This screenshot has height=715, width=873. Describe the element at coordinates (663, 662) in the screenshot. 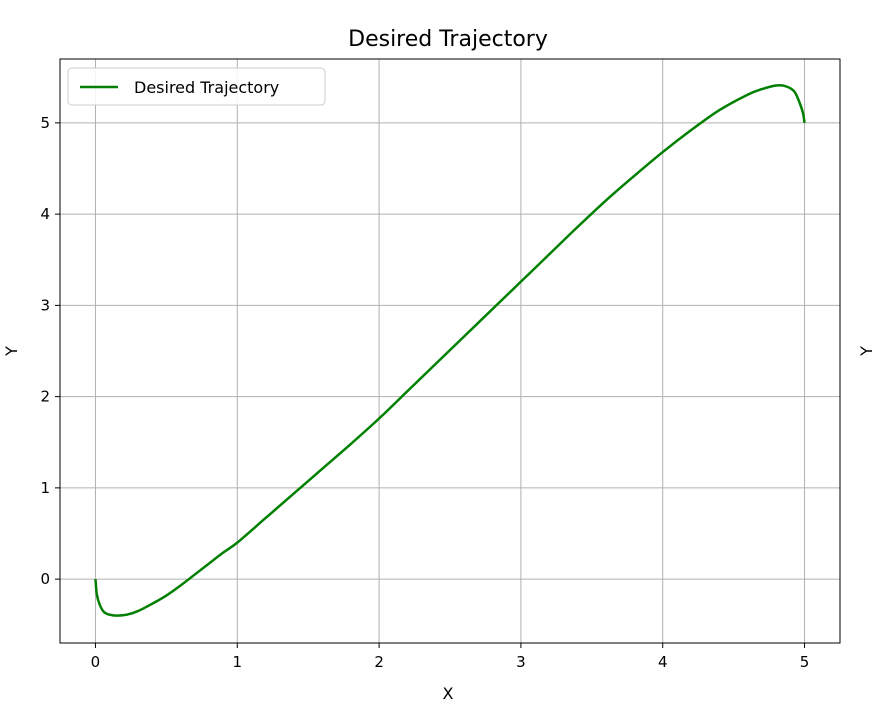

I see `x-tick-label: 4` at that location.